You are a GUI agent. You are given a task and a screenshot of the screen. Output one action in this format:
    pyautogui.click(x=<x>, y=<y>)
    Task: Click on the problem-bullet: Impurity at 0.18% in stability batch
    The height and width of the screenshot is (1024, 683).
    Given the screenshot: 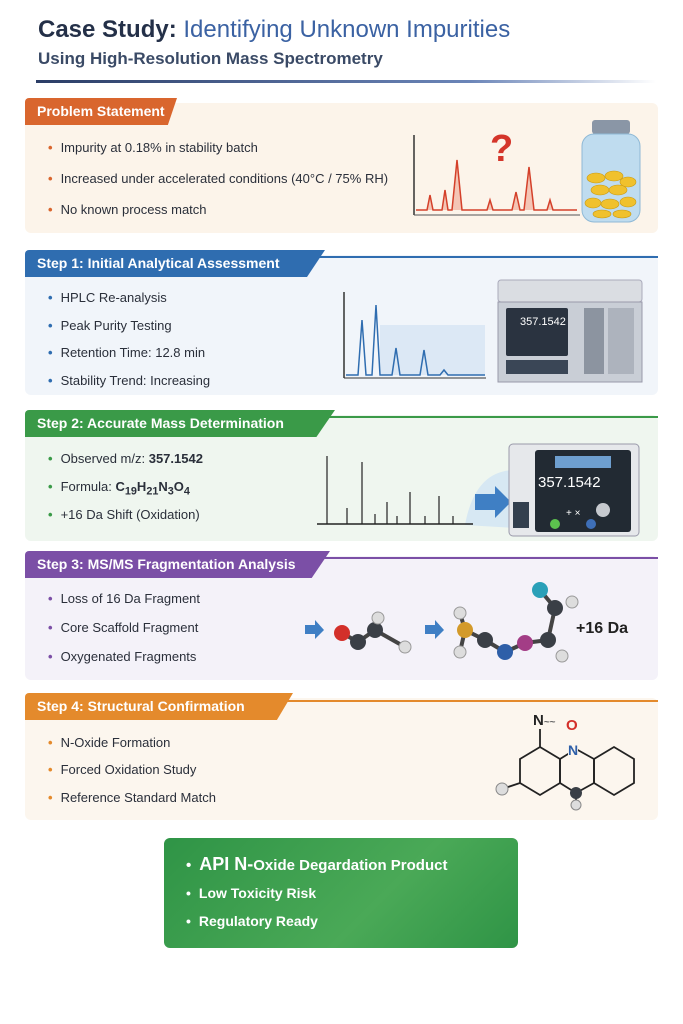 What is the action you would take?
    pyautogui.click(x=153, y=147)
    